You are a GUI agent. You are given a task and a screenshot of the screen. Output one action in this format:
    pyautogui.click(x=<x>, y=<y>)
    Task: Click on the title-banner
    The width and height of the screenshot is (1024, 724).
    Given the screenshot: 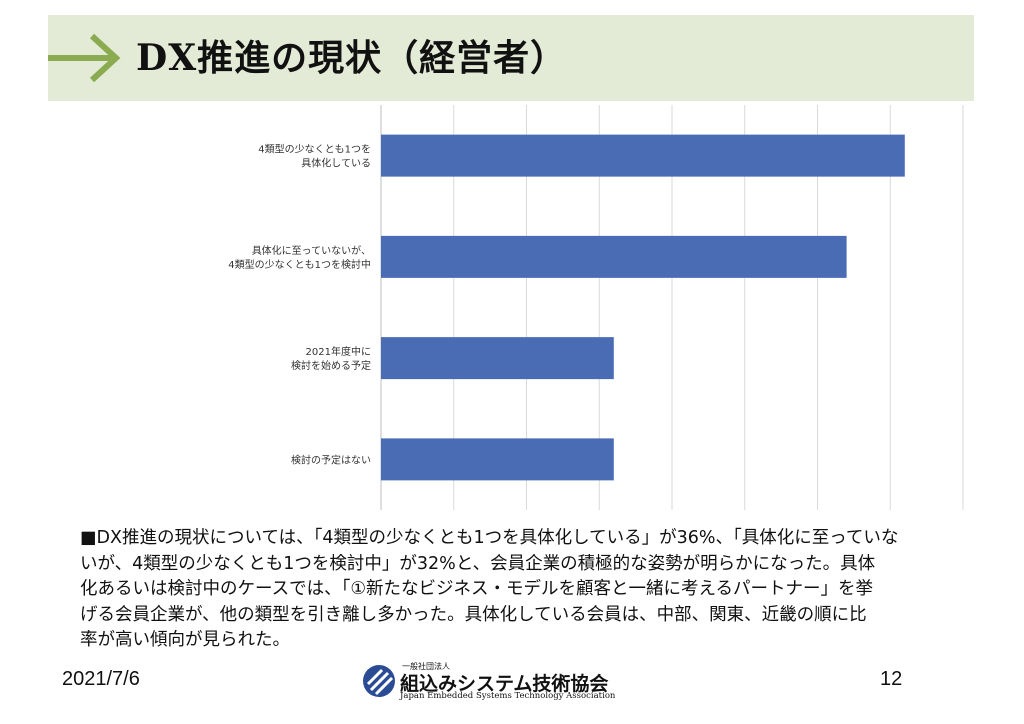 What is the action you would take?
    pyautogui.click(x=511, y=58)
    